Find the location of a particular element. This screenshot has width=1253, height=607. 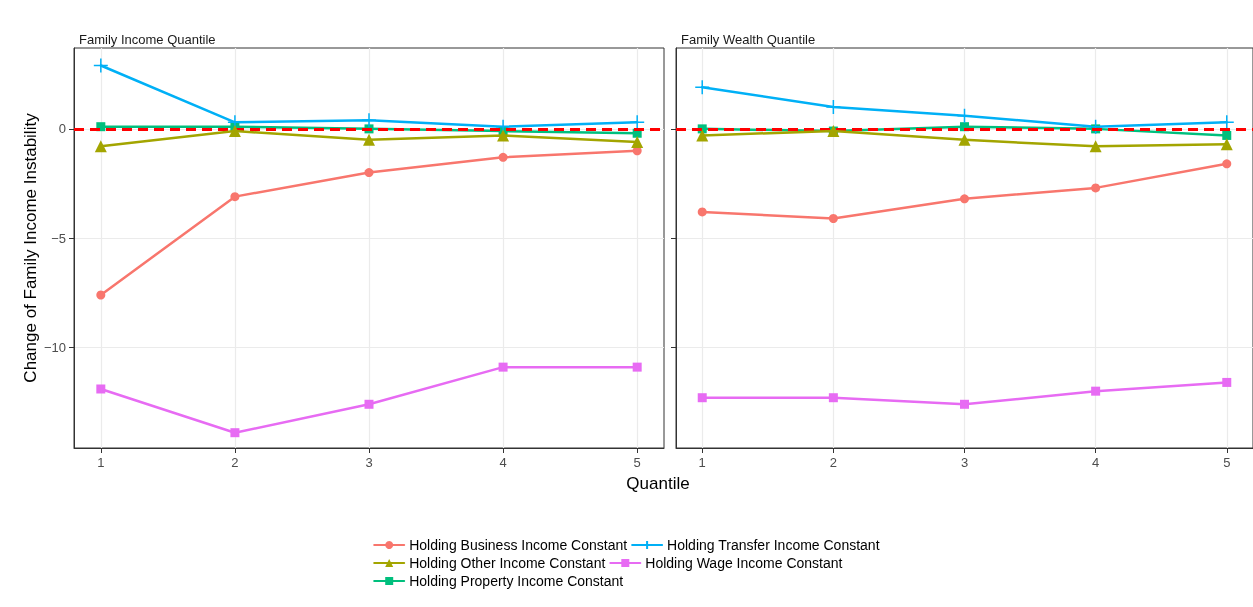

y-axis-title: Change of Family Income Instability is located at coordinates (30, 247).